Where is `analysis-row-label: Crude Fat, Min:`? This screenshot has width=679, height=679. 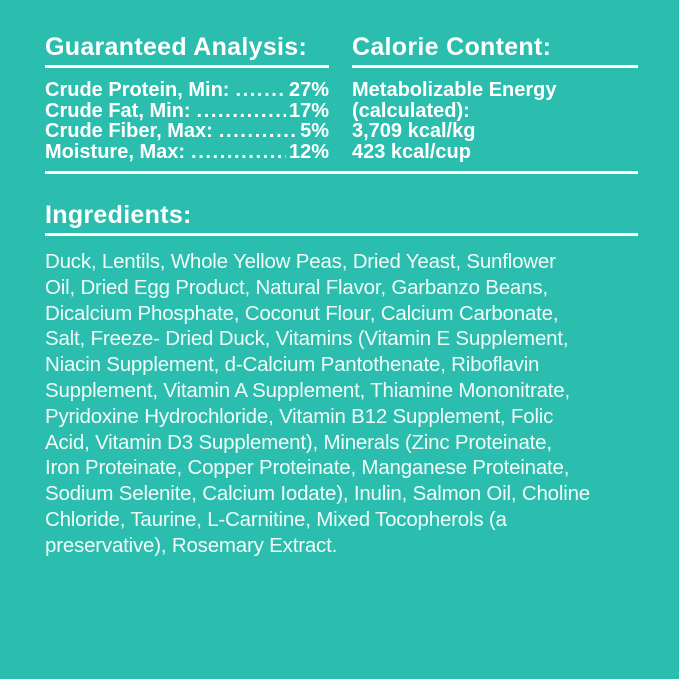
analysis-row-label: Crude Fat, Min: is located at coordinates (118, 110).